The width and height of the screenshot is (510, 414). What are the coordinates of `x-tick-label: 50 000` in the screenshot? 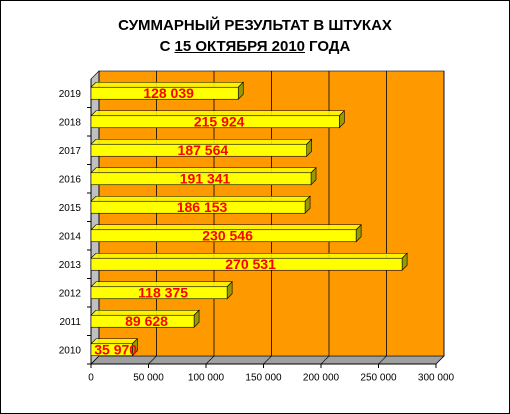 It's located at (148, 378).